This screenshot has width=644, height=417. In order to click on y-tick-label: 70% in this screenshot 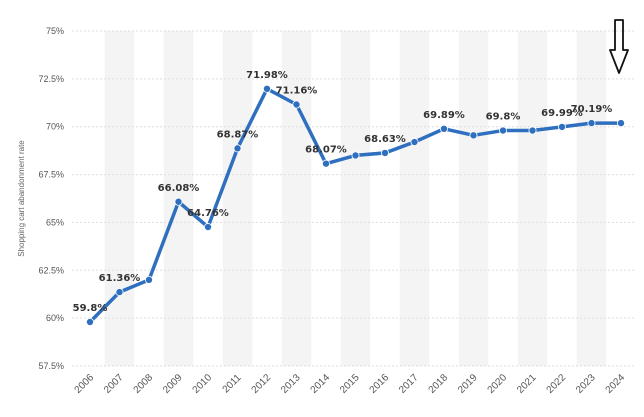, I will do `click(55, 127)`.